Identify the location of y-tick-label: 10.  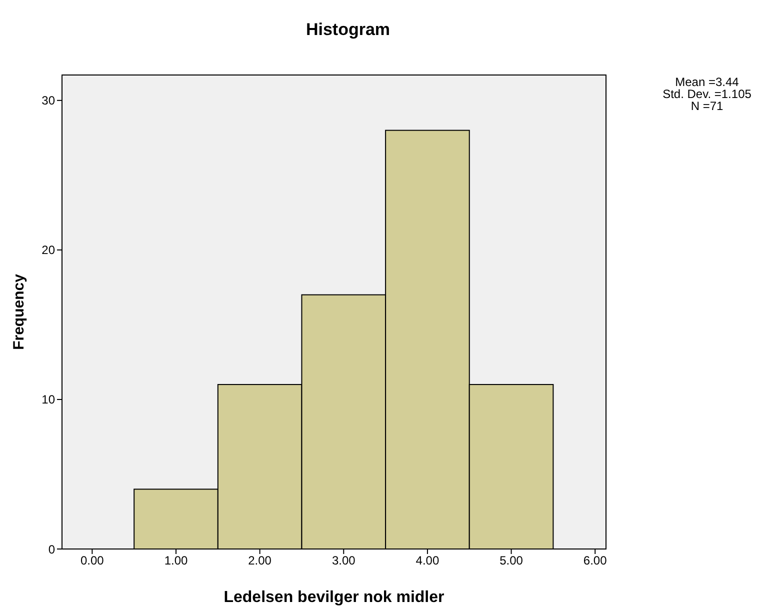
(49, 399).